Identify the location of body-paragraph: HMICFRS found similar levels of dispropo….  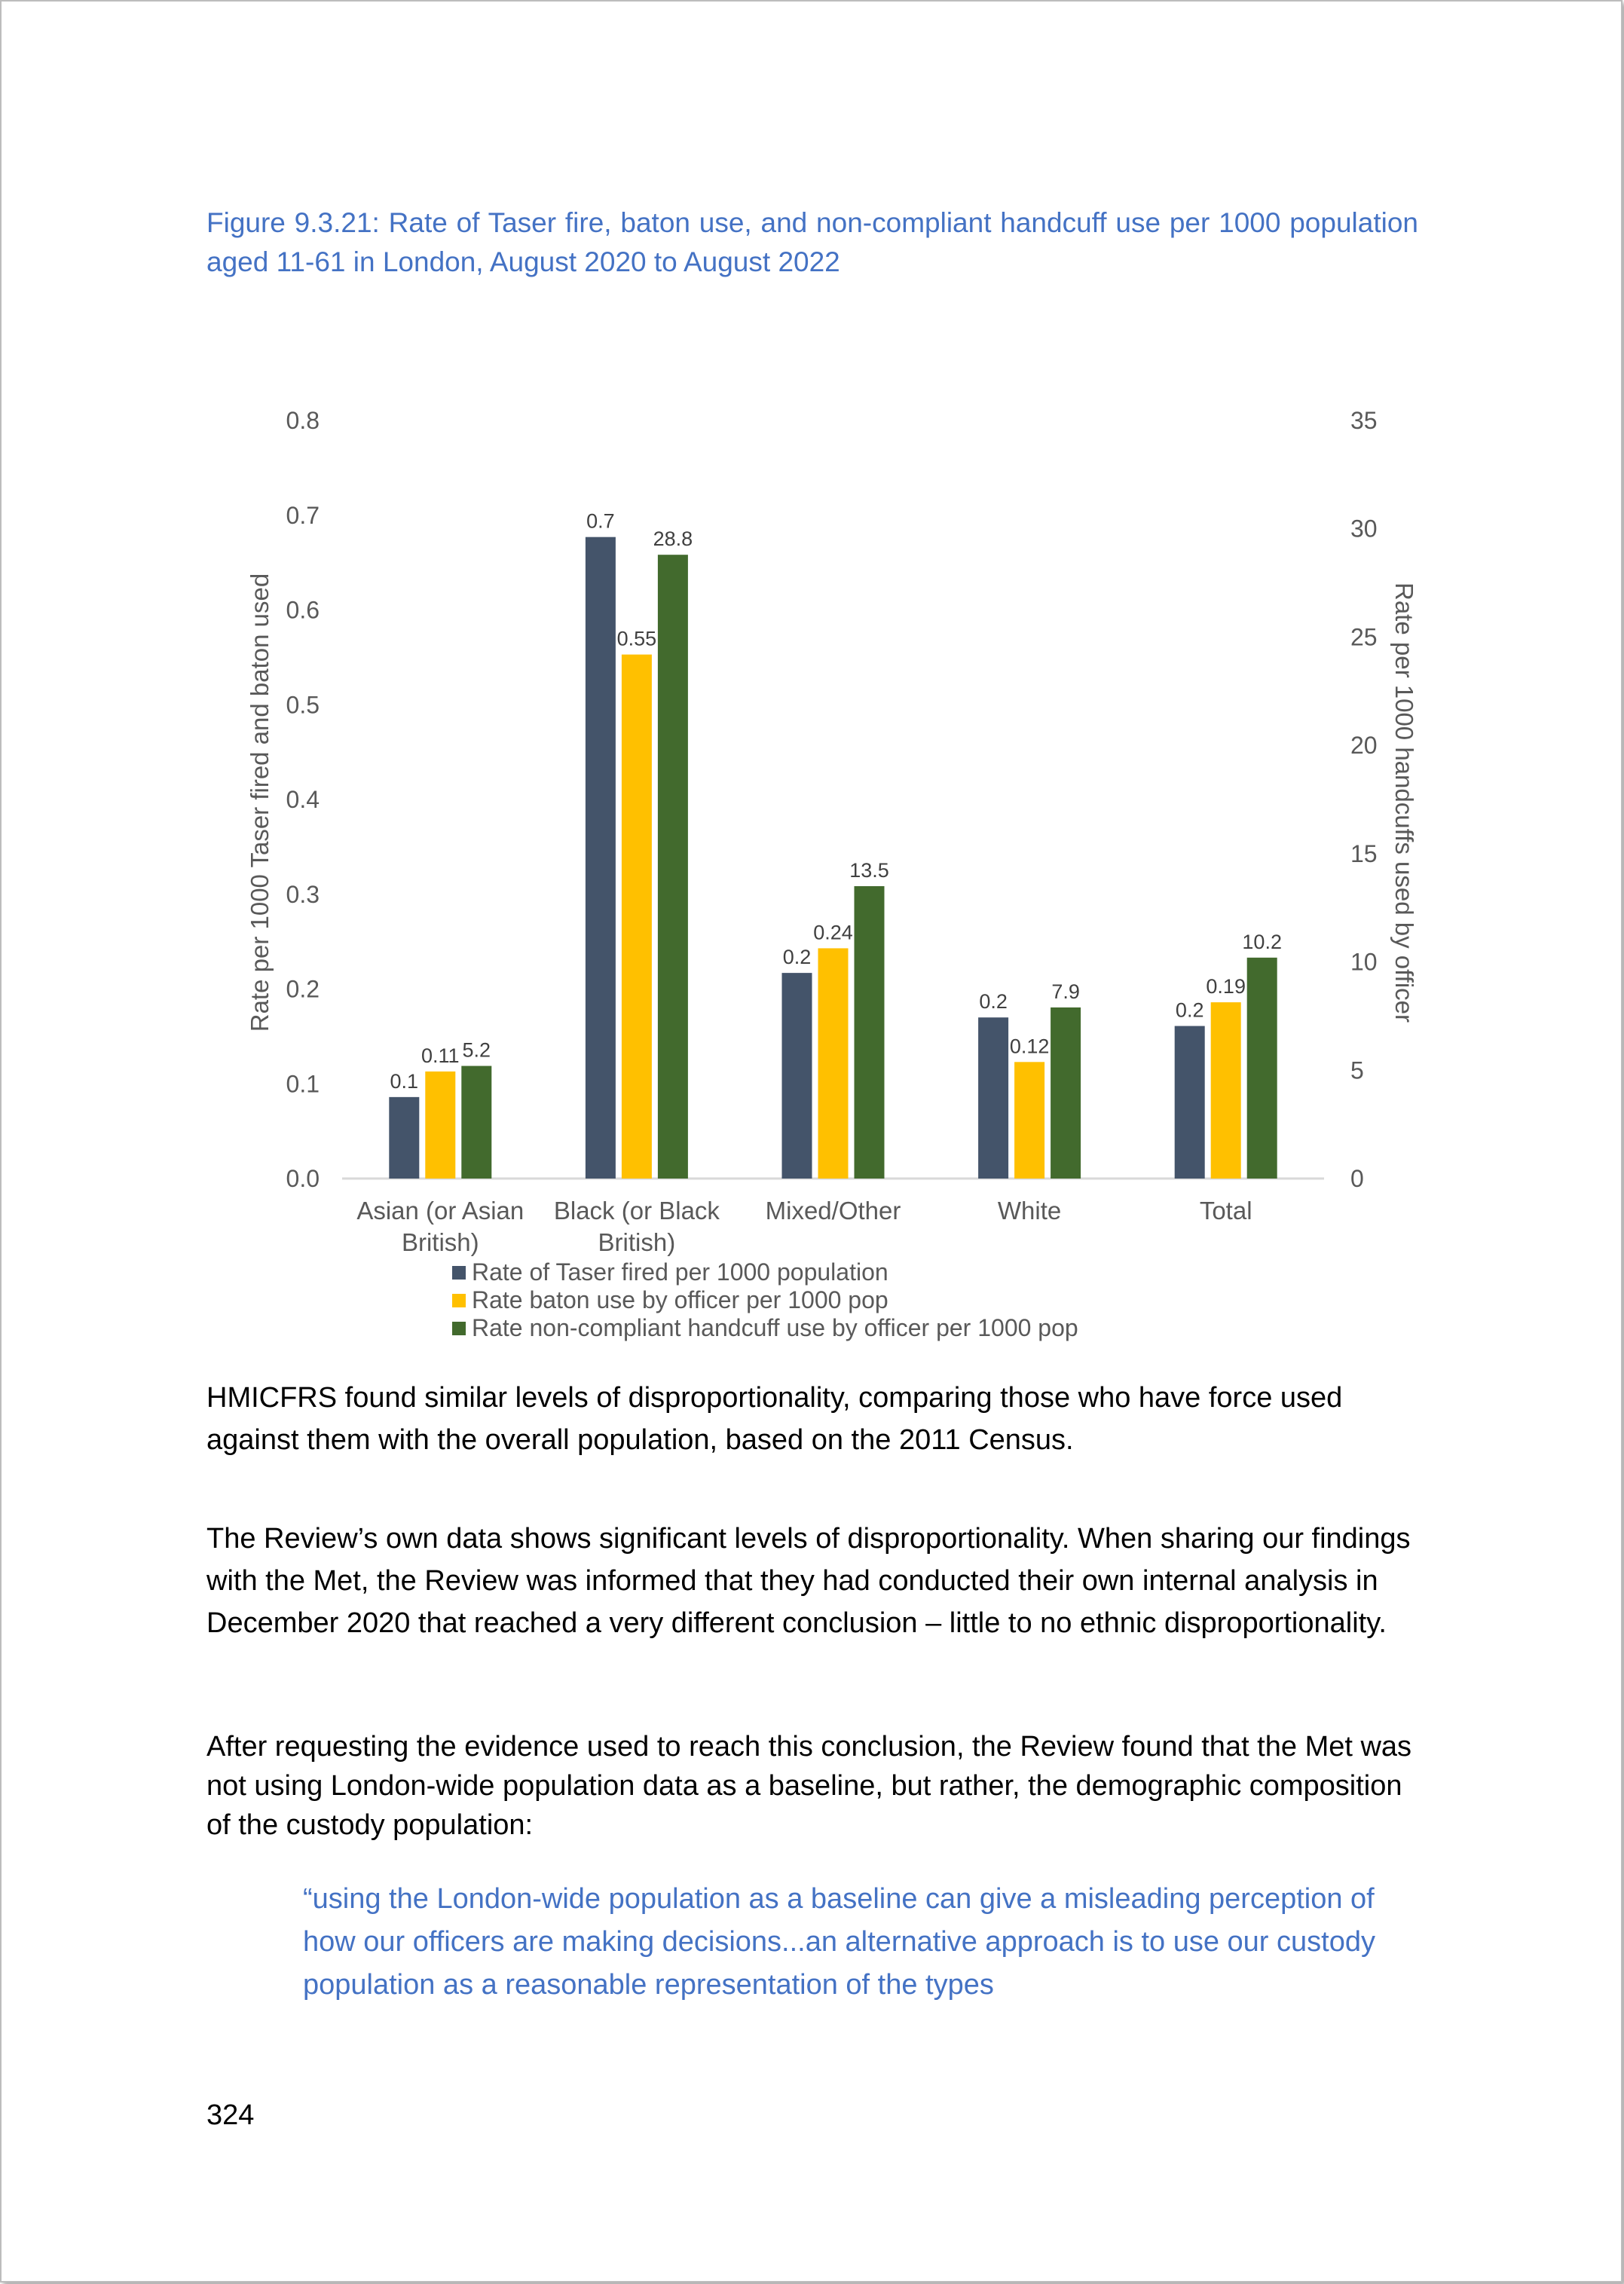
(774, 1419).